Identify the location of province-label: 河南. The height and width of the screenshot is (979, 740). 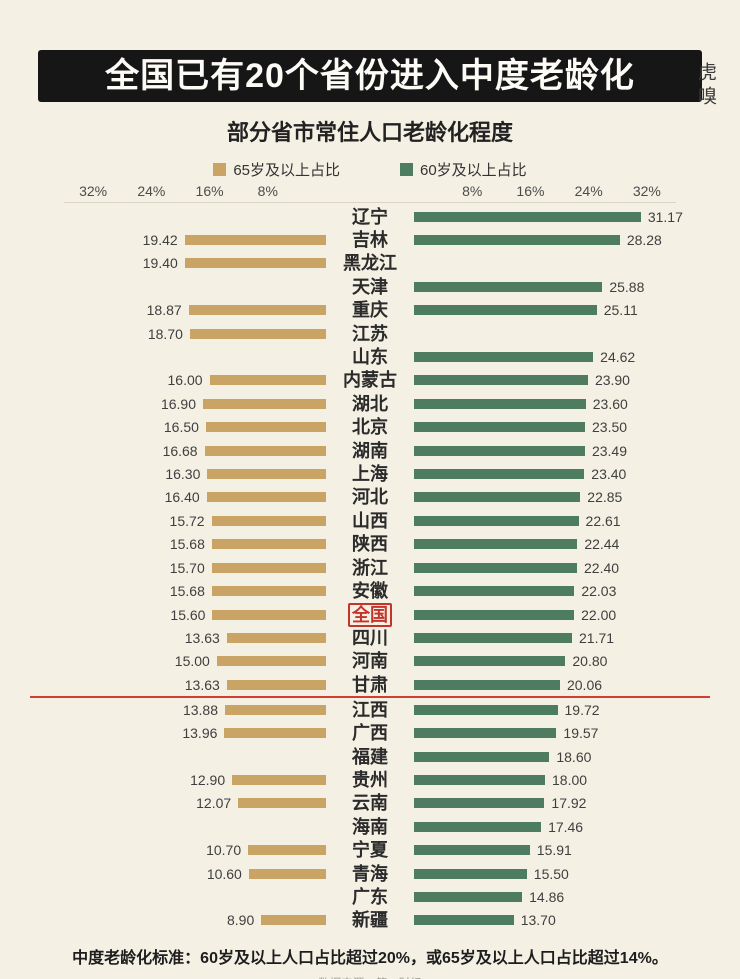
(370, 661).